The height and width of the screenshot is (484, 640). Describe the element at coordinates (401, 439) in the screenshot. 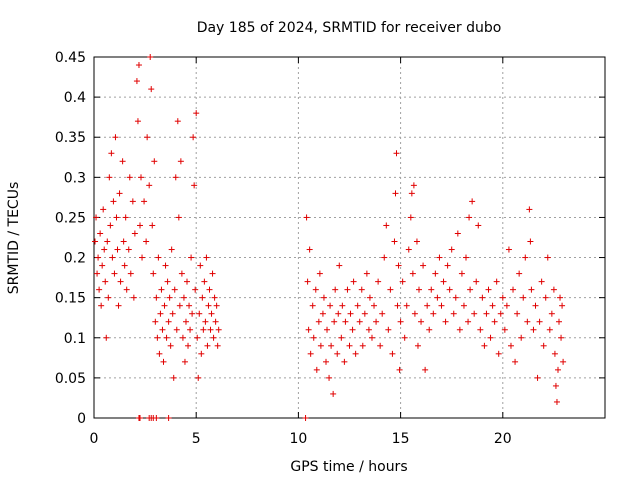

I see `x-tick-label: 15` at that location.